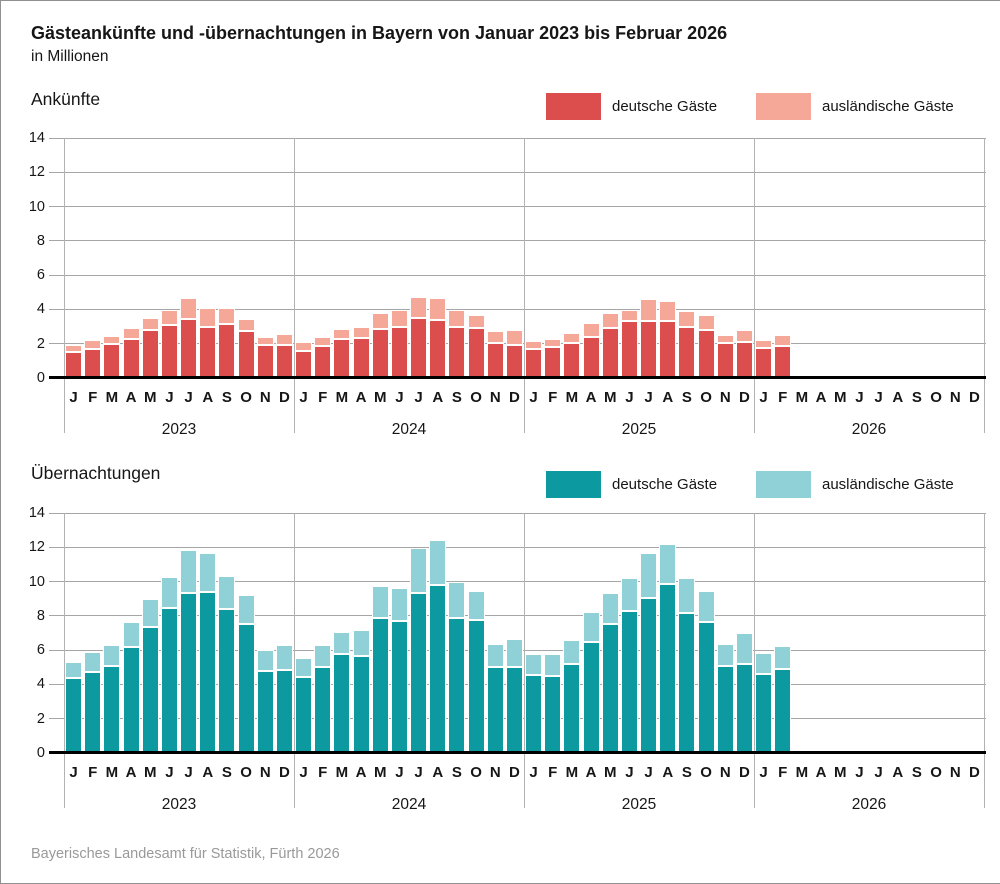 The height and width of the screenshot is (884, 1000). Describe the element at coordinates (573, 484) in the screenshot. I see `legend-swatch-domestic-overnights` at that location.